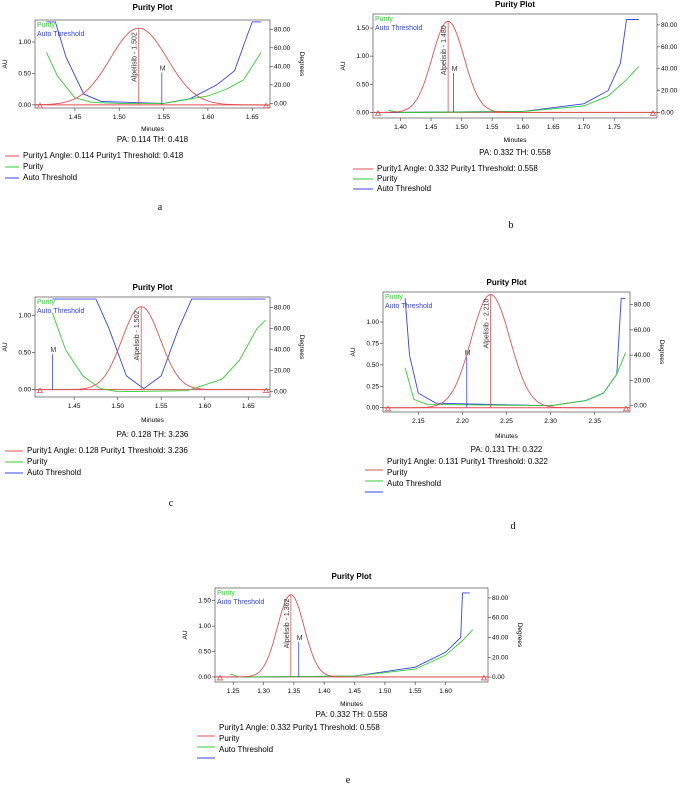  What do you see at coordinates (362, 28) in the screenshot?
I see `y-tick-label: 1.50` at bounding box center [362, 28].